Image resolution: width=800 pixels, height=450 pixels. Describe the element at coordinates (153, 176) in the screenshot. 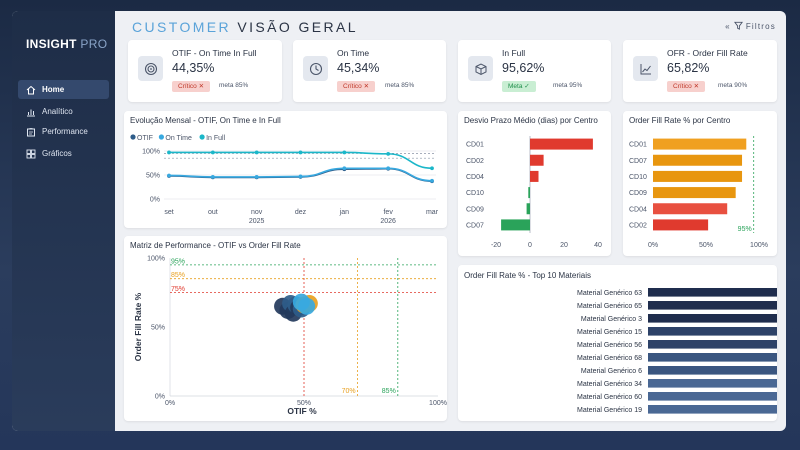

I see `y-tick-label: 50%` at that location.